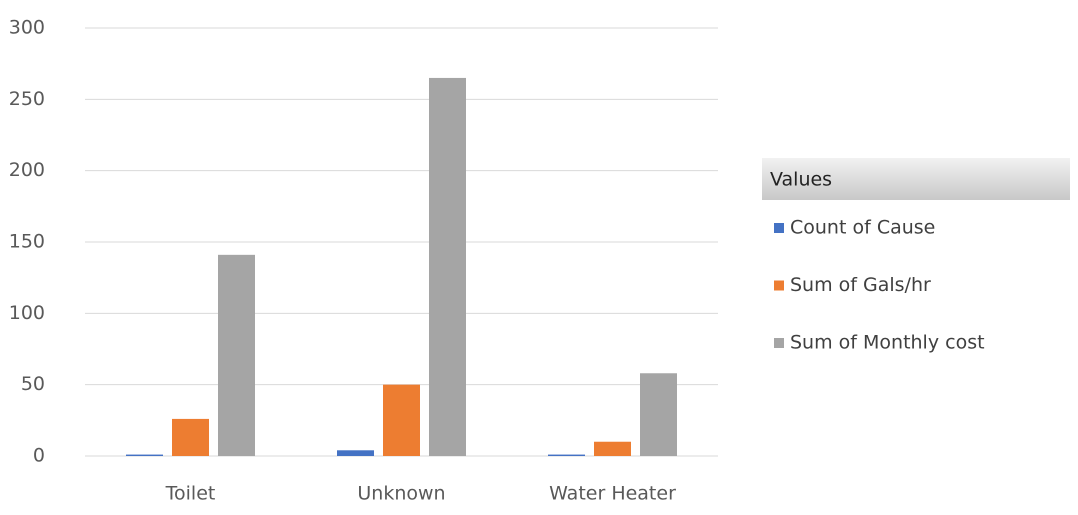 The width and height of the screenshot is (1078, 515). I want to click on legend-title: Values, so click(801, 180).